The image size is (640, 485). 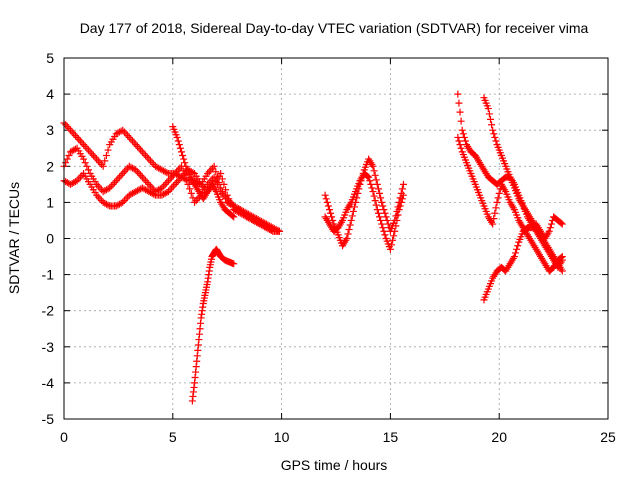 I want to click on x-tick-label: 0, so click(x=64, y=437).